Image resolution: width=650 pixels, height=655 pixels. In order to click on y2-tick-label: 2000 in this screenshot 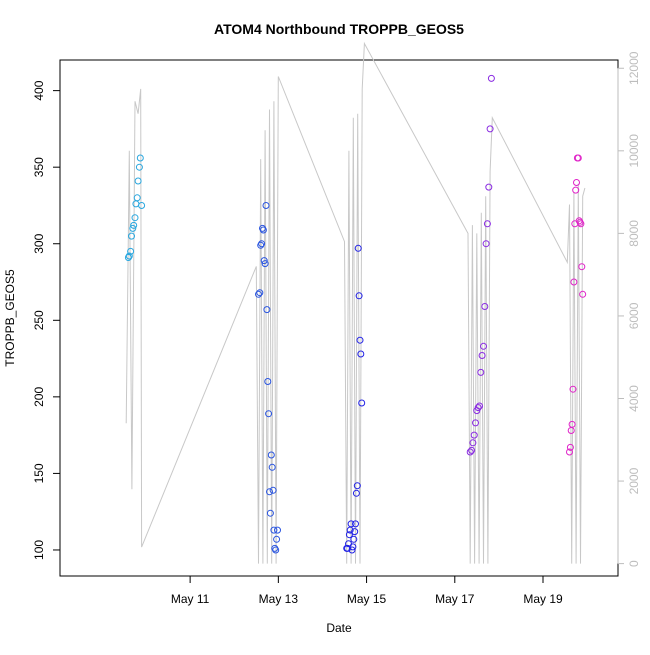, I will do `click(634, 480)`.